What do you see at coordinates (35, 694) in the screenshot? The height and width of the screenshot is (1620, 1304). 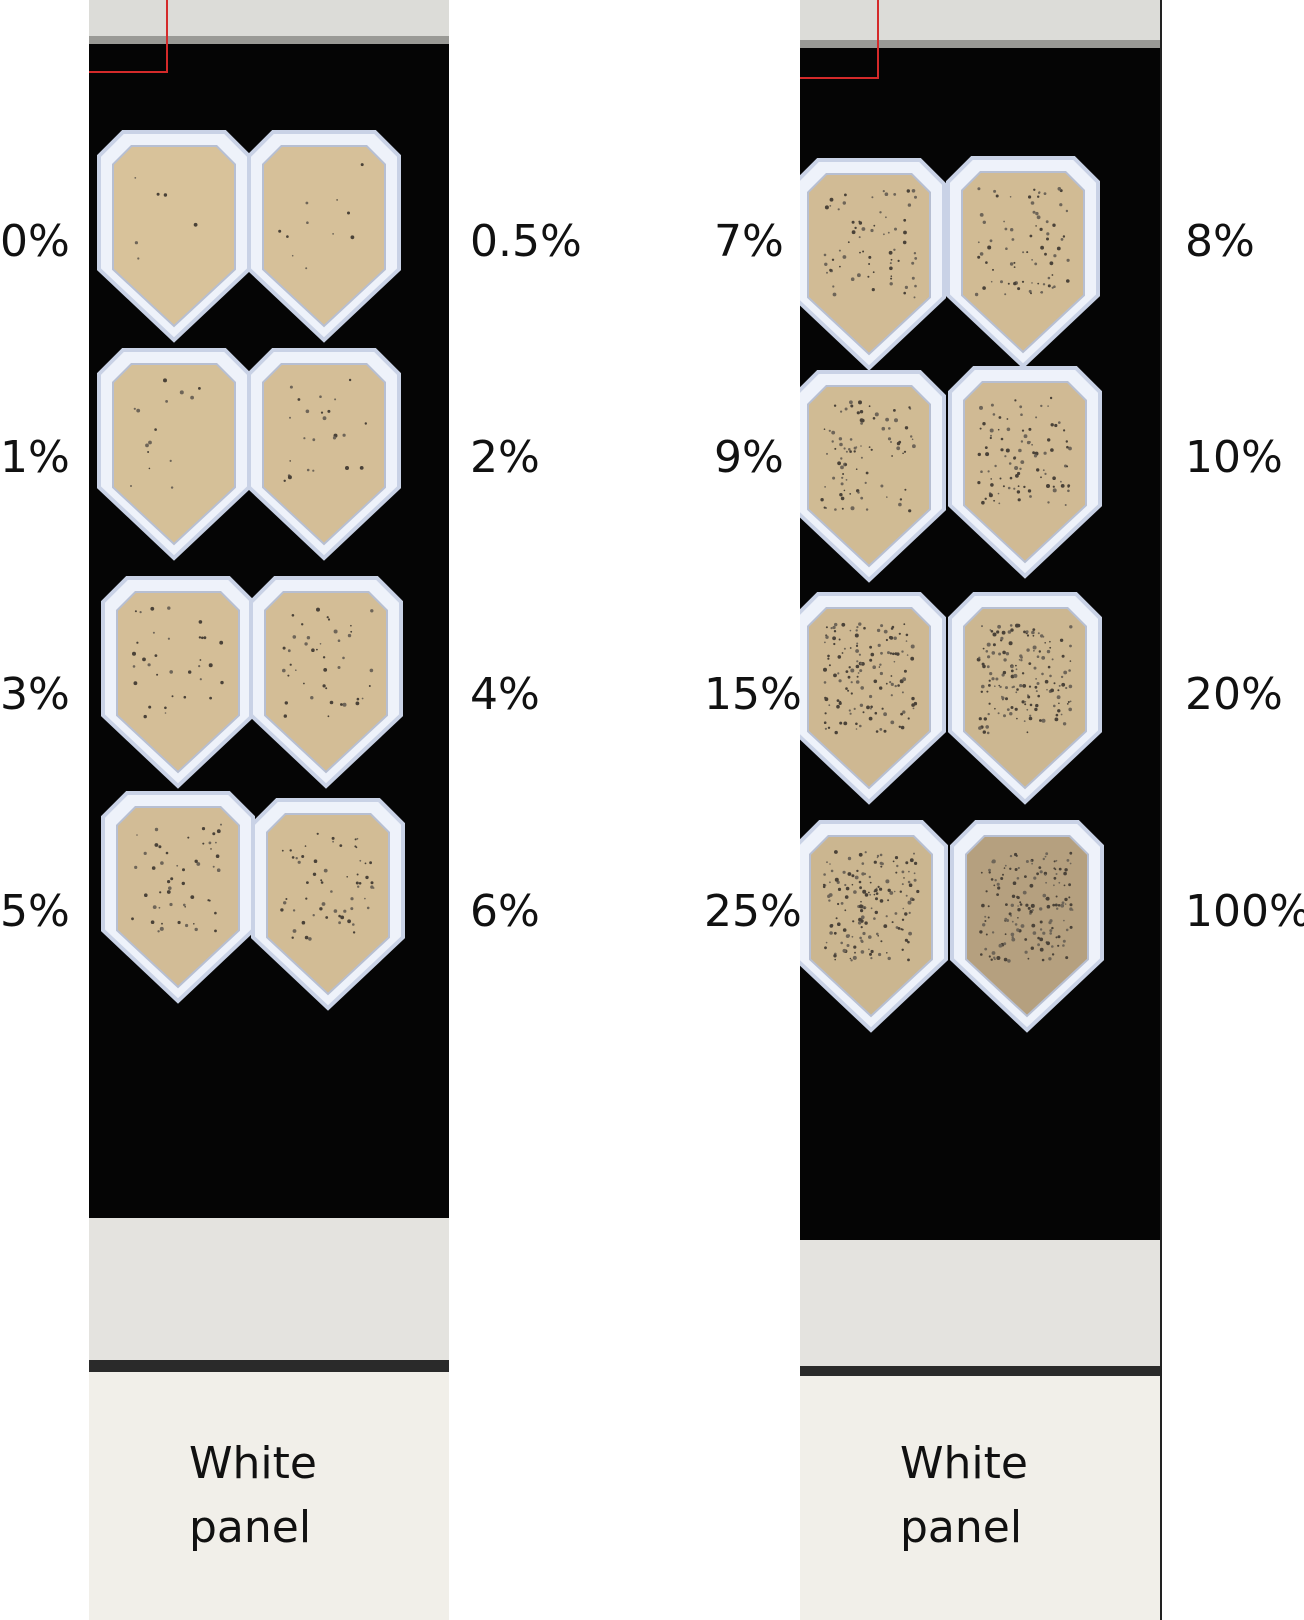 I see `sample-label: 3%` at bounding box center [35, 694].